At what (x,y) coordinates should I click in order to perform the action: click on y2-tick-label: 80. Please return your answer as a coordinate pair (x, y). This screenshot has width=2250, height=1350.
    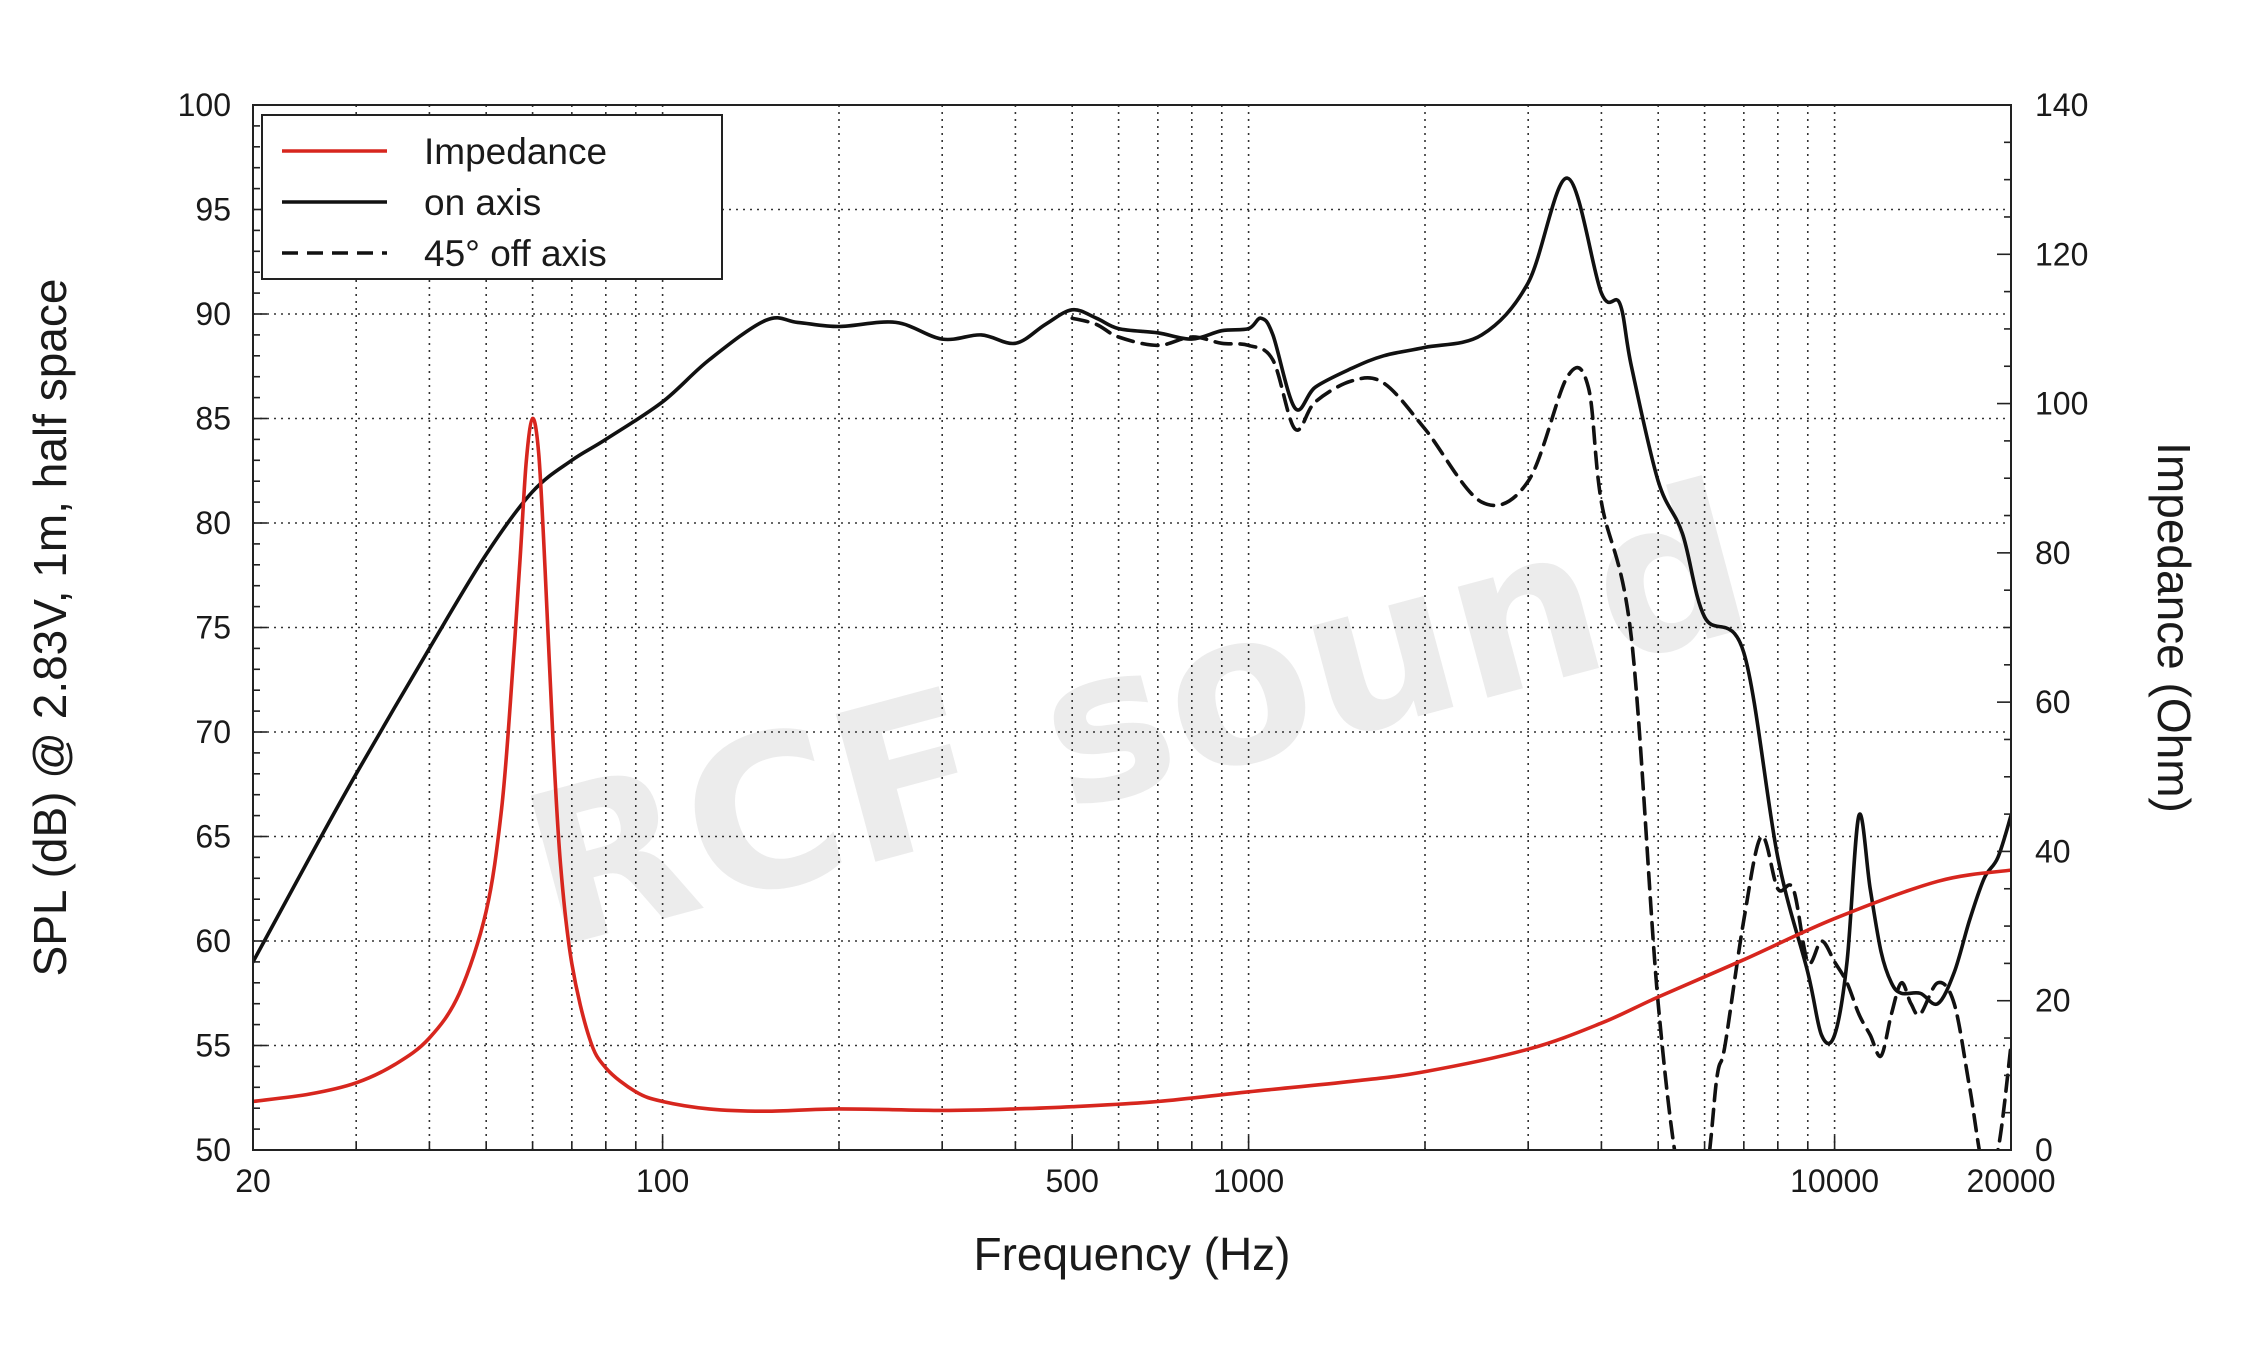
    Looking at the image, I should click on (2053, 553).